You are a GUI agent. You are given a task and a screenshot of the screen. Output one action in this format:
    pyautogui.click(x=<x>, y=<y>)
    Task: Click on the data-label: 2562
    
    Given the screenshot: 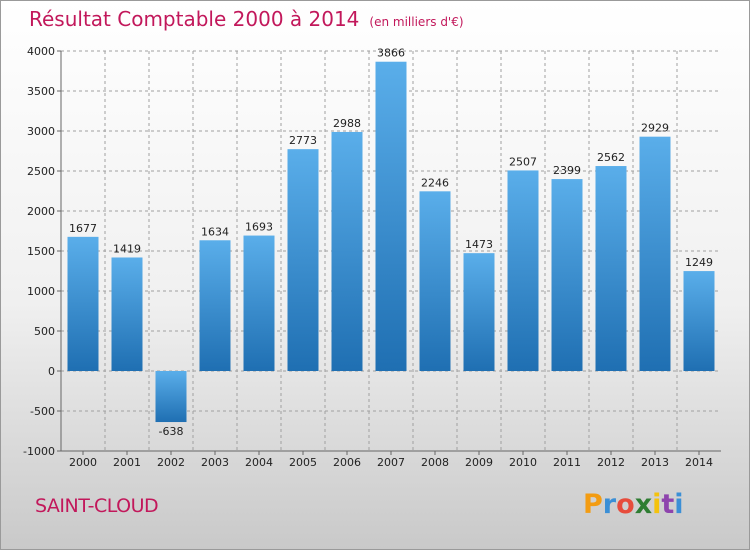 What is the action you would take?
    pyautogui.click(x=611, y=157)
    